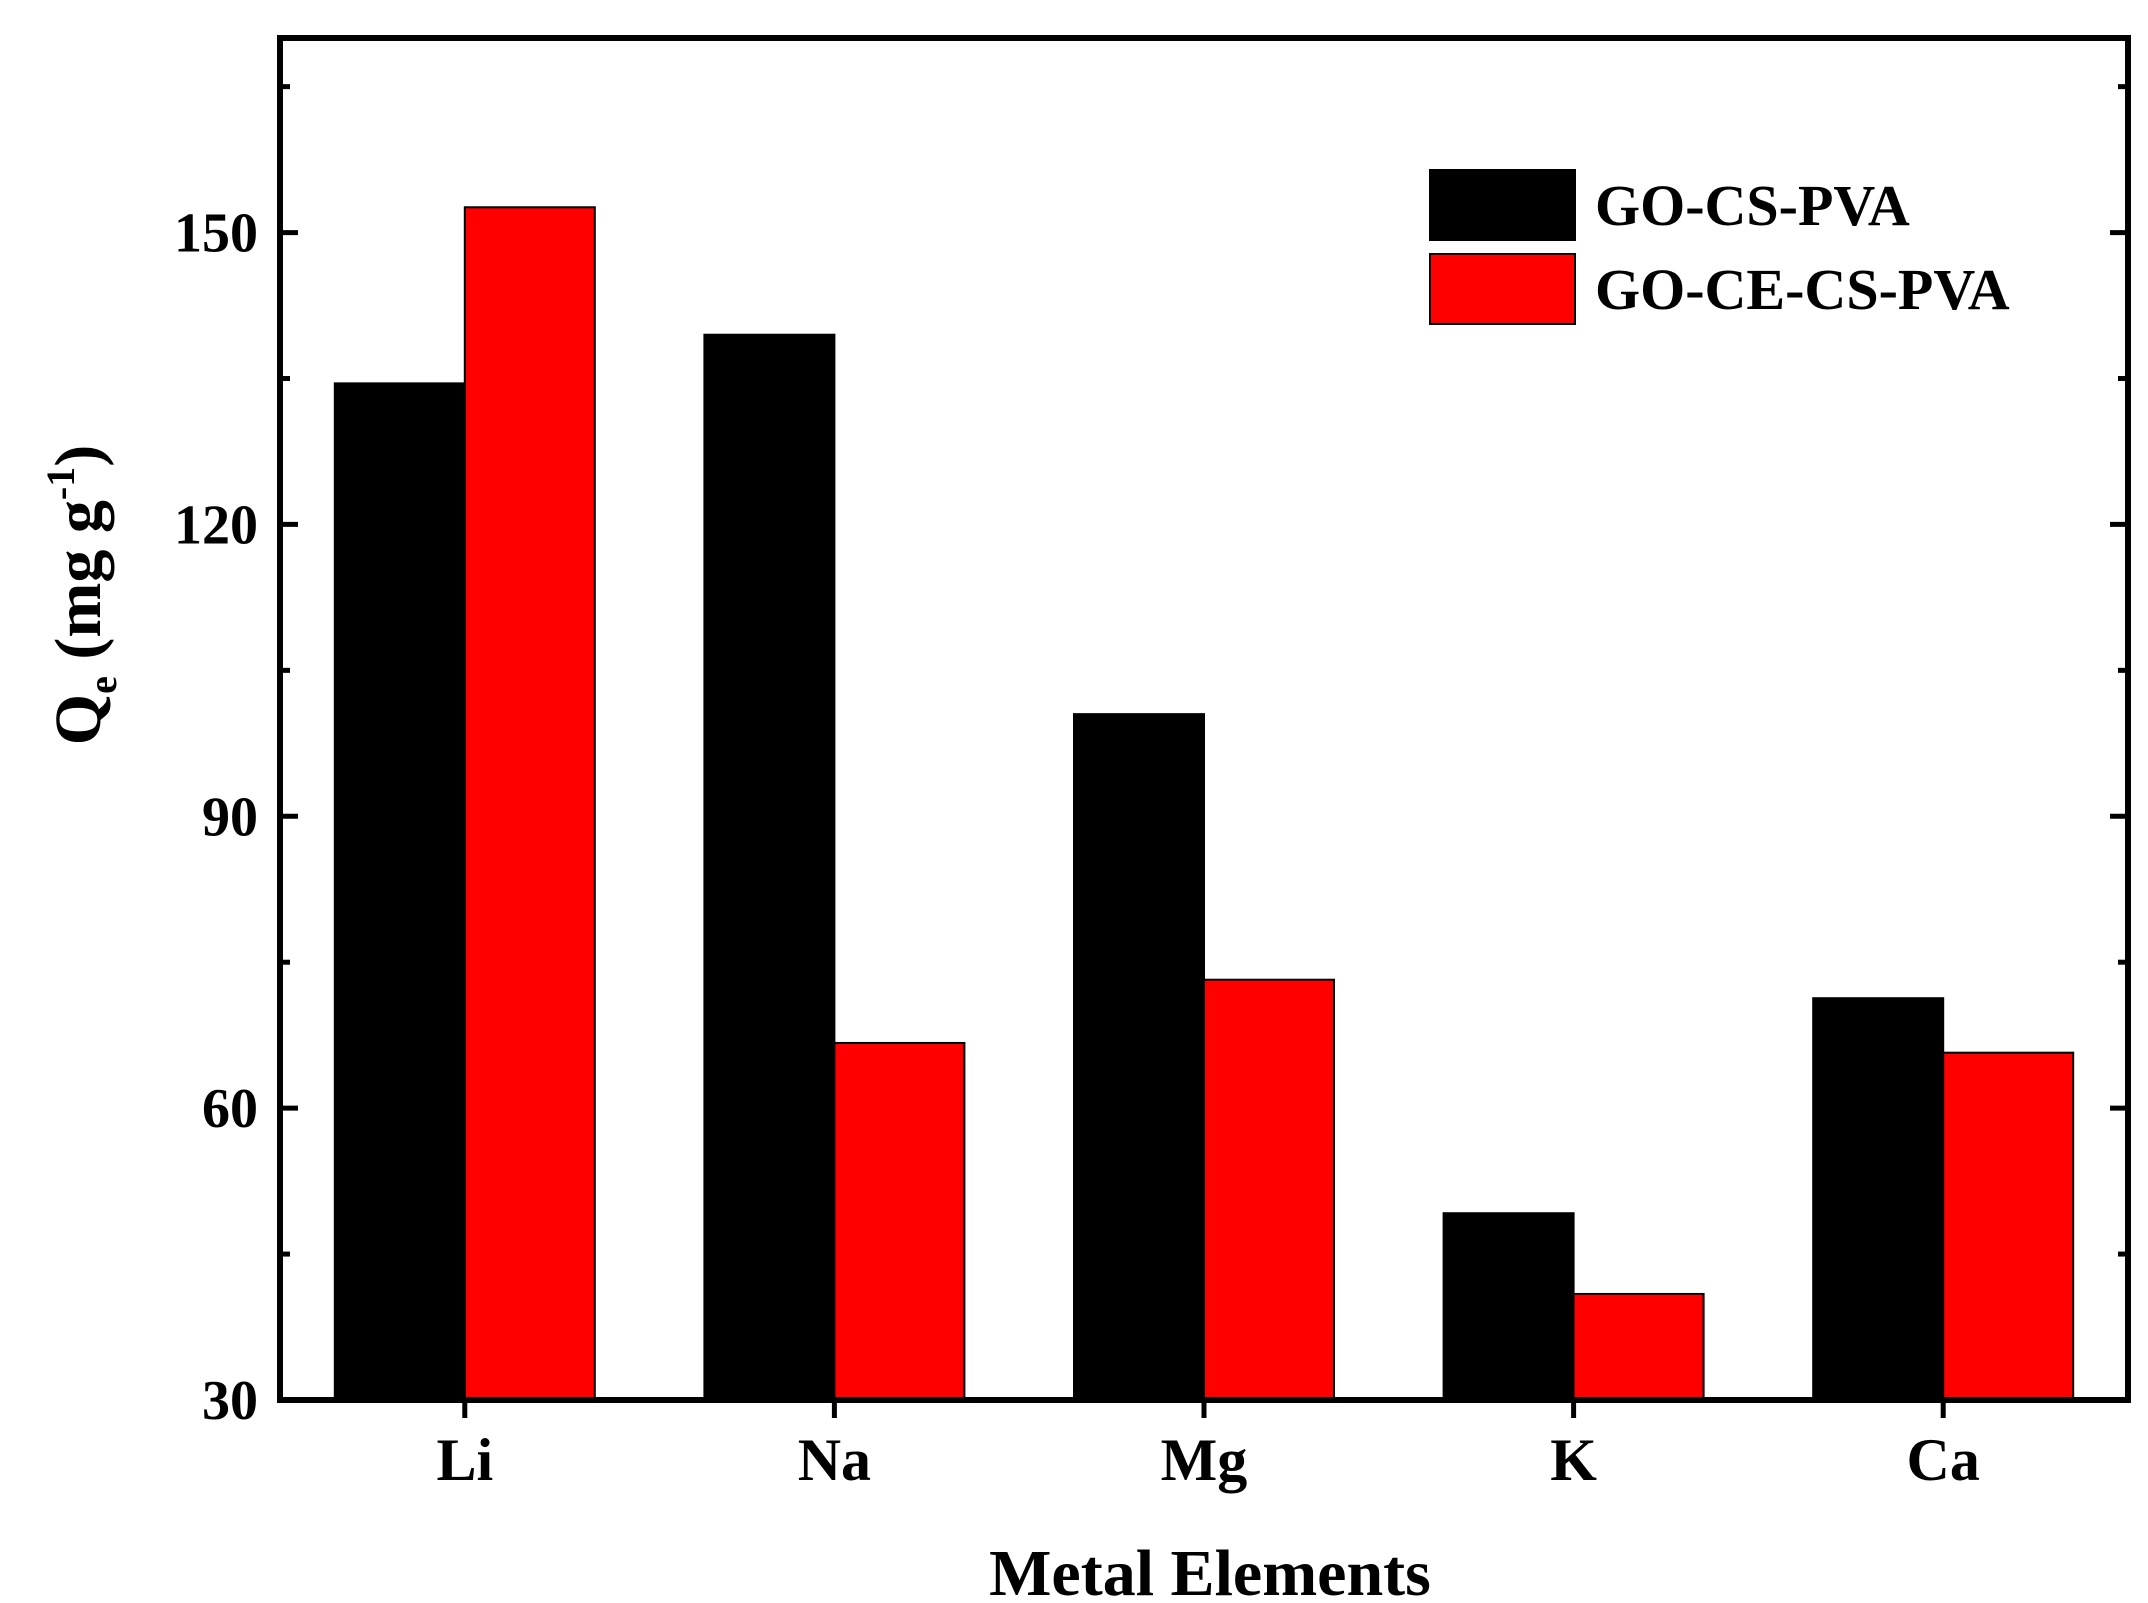 The width and height of the screenshot is (2148, 1603). What do you see at coordinates (1210, 1570) in the screenshot?
I see `x-axis-title: Metal Elements` at bounding box center [1210, 1570].